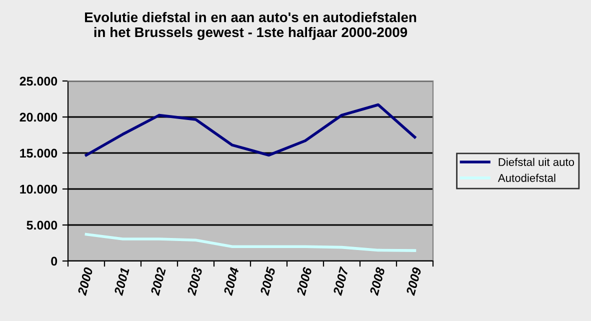 The image size is (591, 321). What do you see at coordinates (527, 178) in the screenshot?
I see `legend-label: Autodiefstal` at bounding box center [527, 178].